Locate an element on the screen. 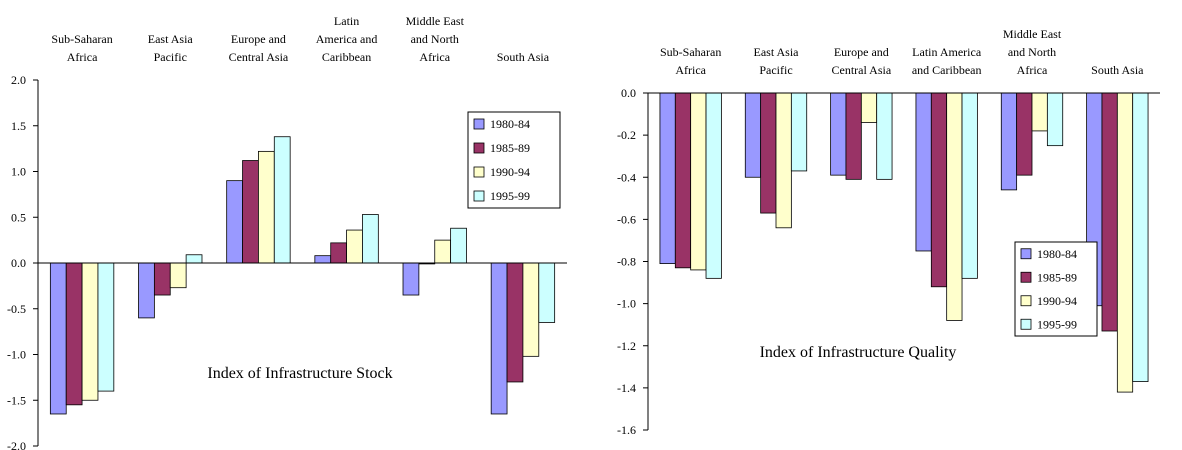 This screenshot has height=450, width=1182. y-tick-label: -2.0 is located at coordinates (16, 444).